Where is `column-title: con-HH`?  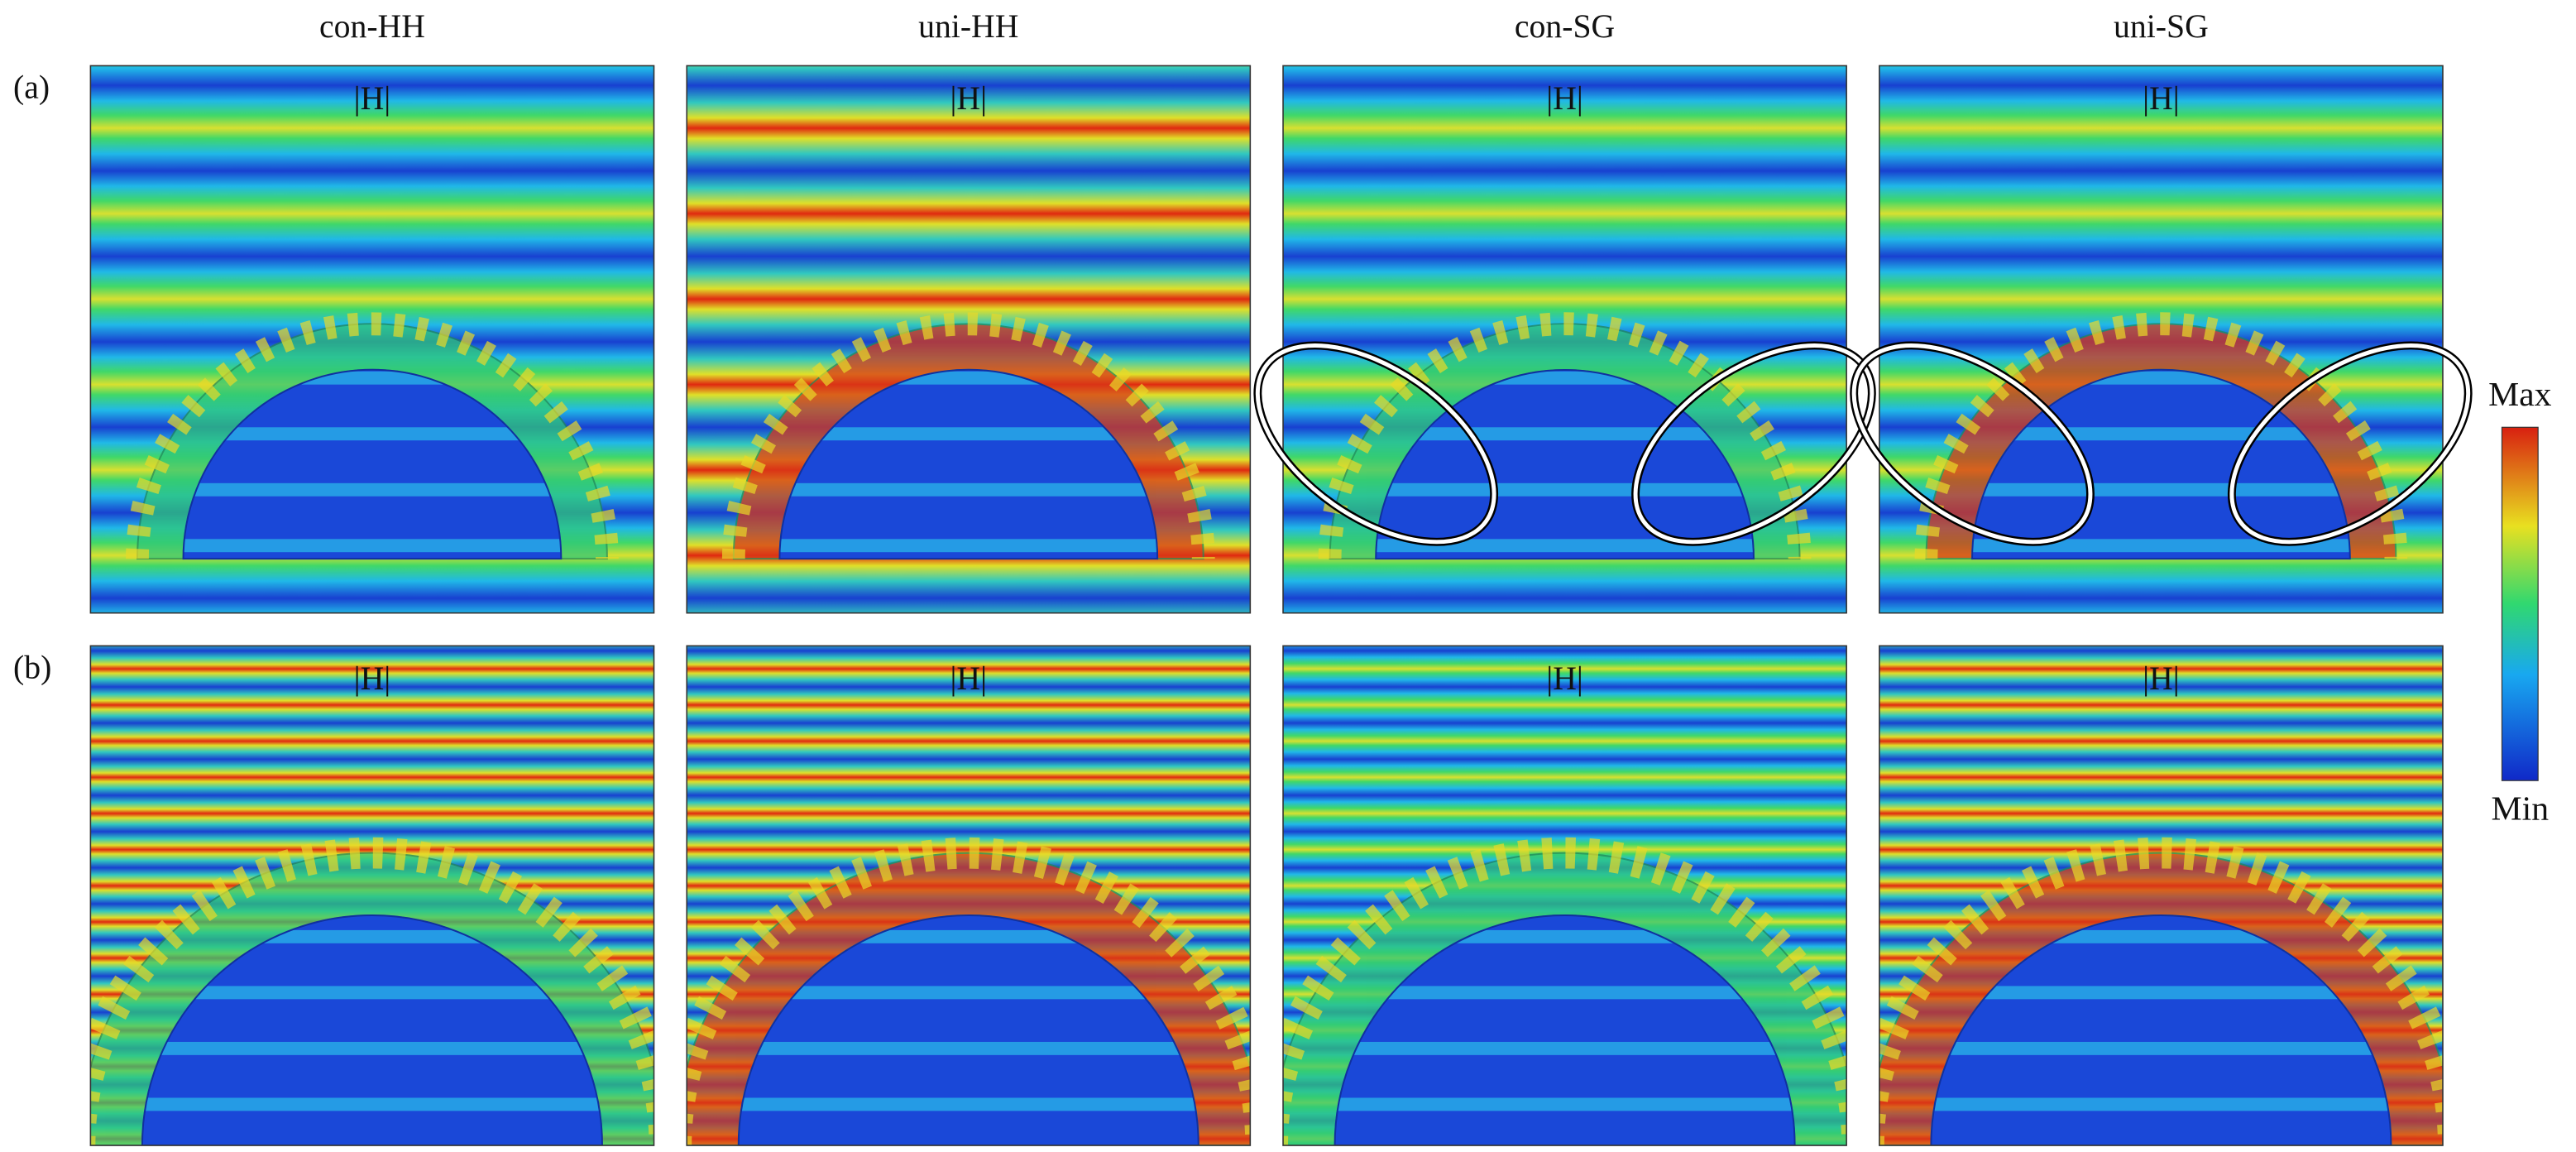 column-title: con-HH is located at coordinates (372, 26).